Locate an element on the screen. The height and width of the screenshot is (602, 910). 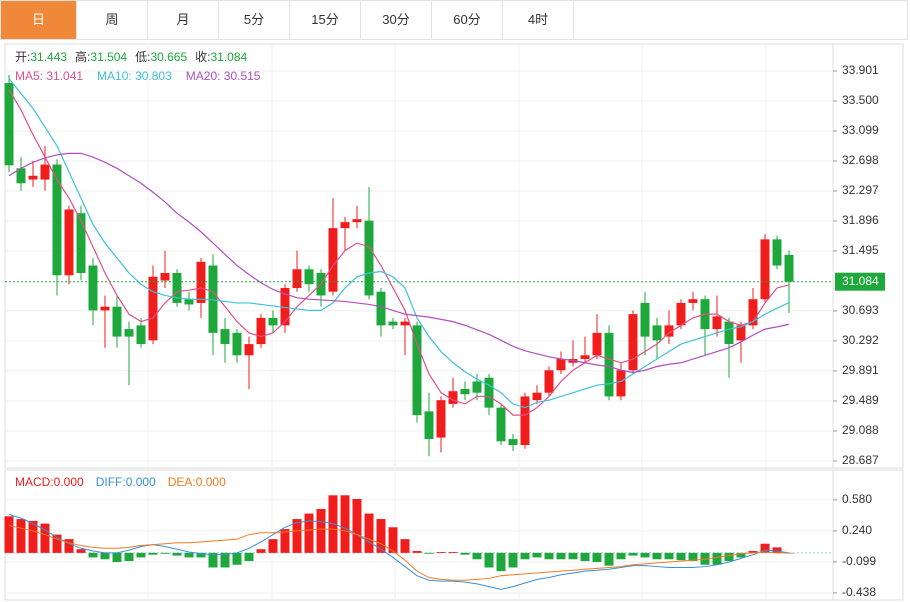
period-tab: 4时 is located at coordinates (538, 20).